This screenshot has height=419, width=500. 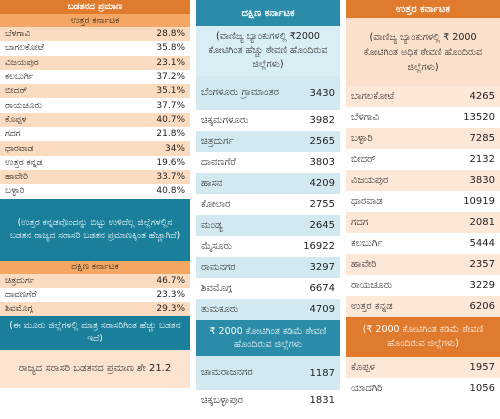 I want to click on district-value: 2565, so click(x=322, y=141).